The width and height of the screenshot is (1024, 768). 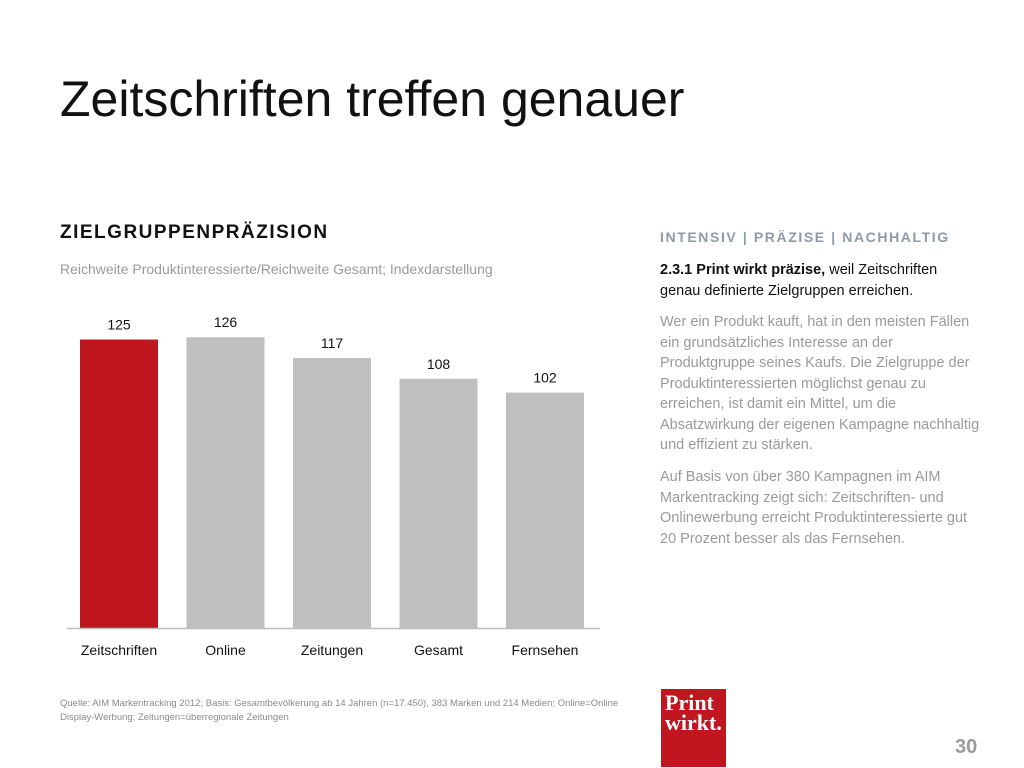 I want to click on bar-zeitschriften, so click(x=119, y=483).